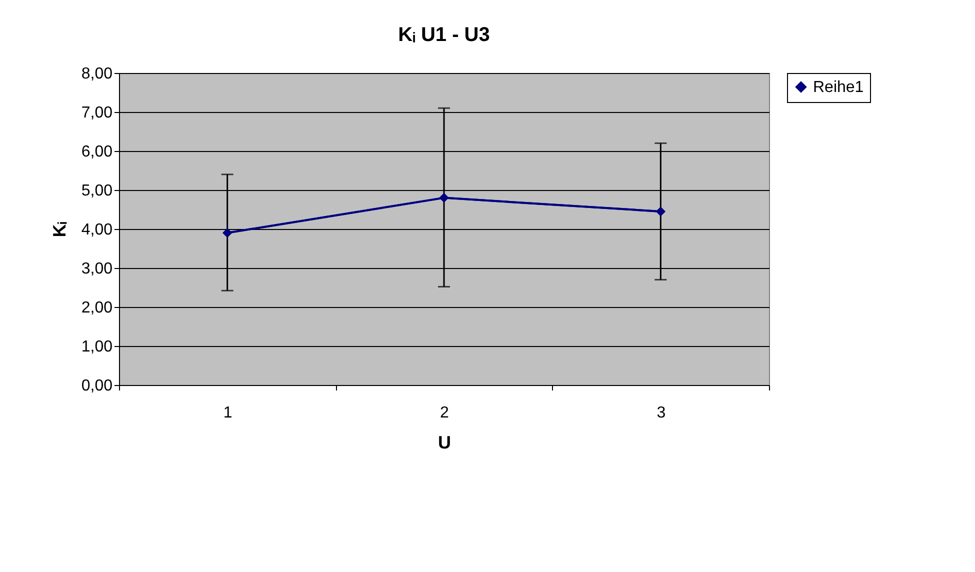  What do you see at coordinates (59, 229) in the screenshot?
I see `y-axis-title: Kᵢ` at bounding box center [59, 229].